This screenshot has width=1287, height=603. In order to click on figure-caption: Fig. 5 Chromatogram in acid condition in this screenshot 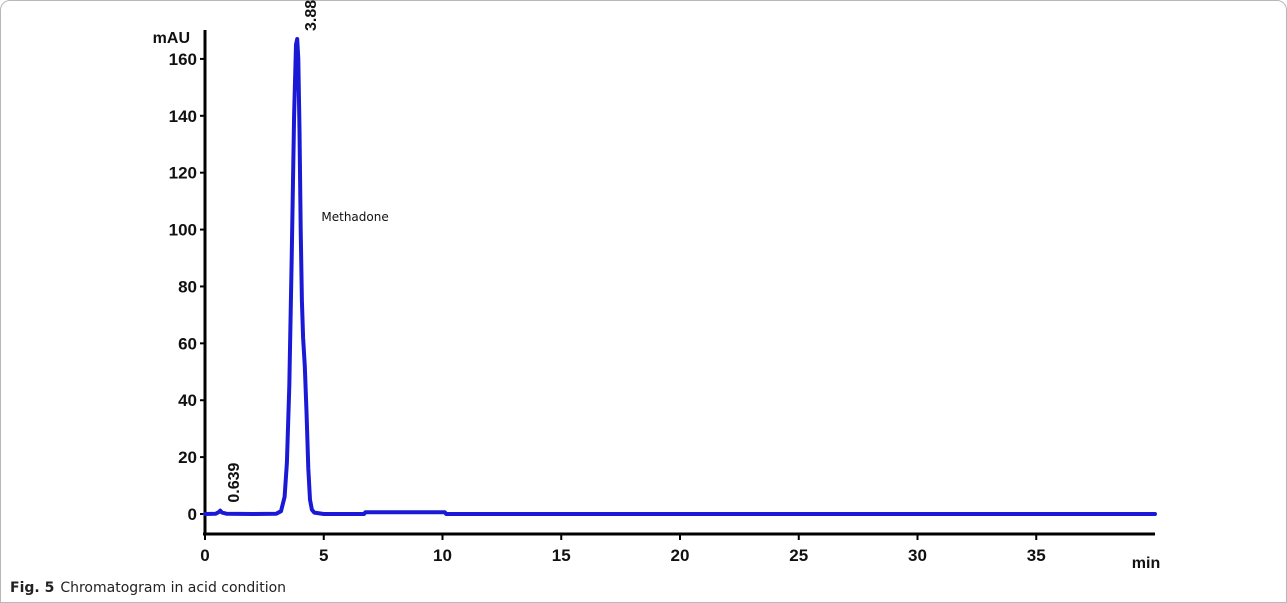, I will do `click(148, 588)`.